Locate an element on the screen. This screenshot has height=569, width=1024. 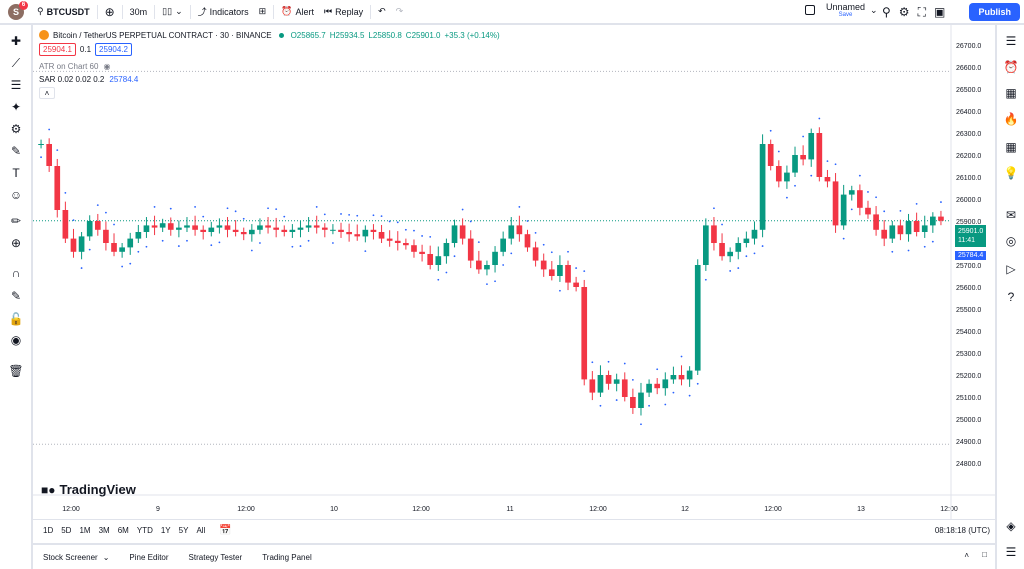
range-1d: 1D is located at coordinates (48, 530).